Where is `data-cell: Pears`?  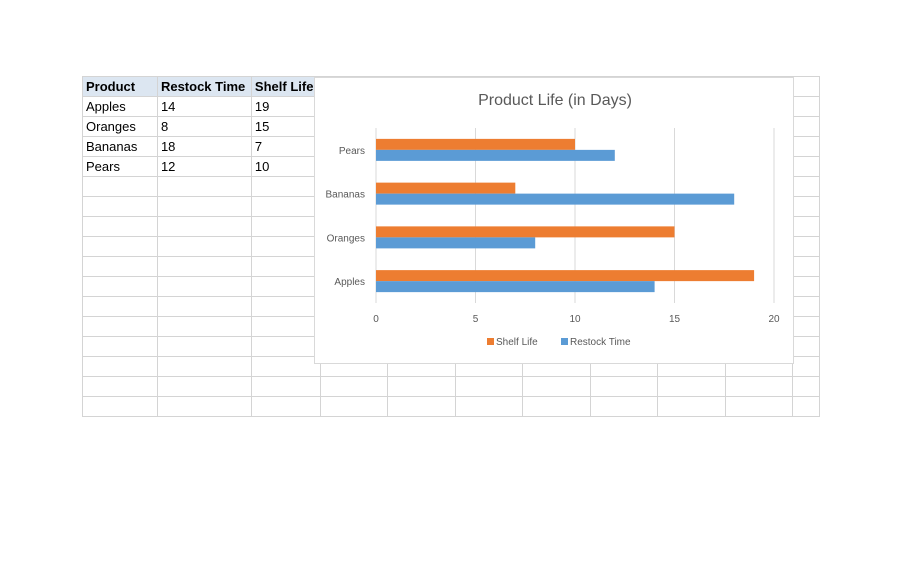
data-cell: Pears is located at coordinates (120, 166).